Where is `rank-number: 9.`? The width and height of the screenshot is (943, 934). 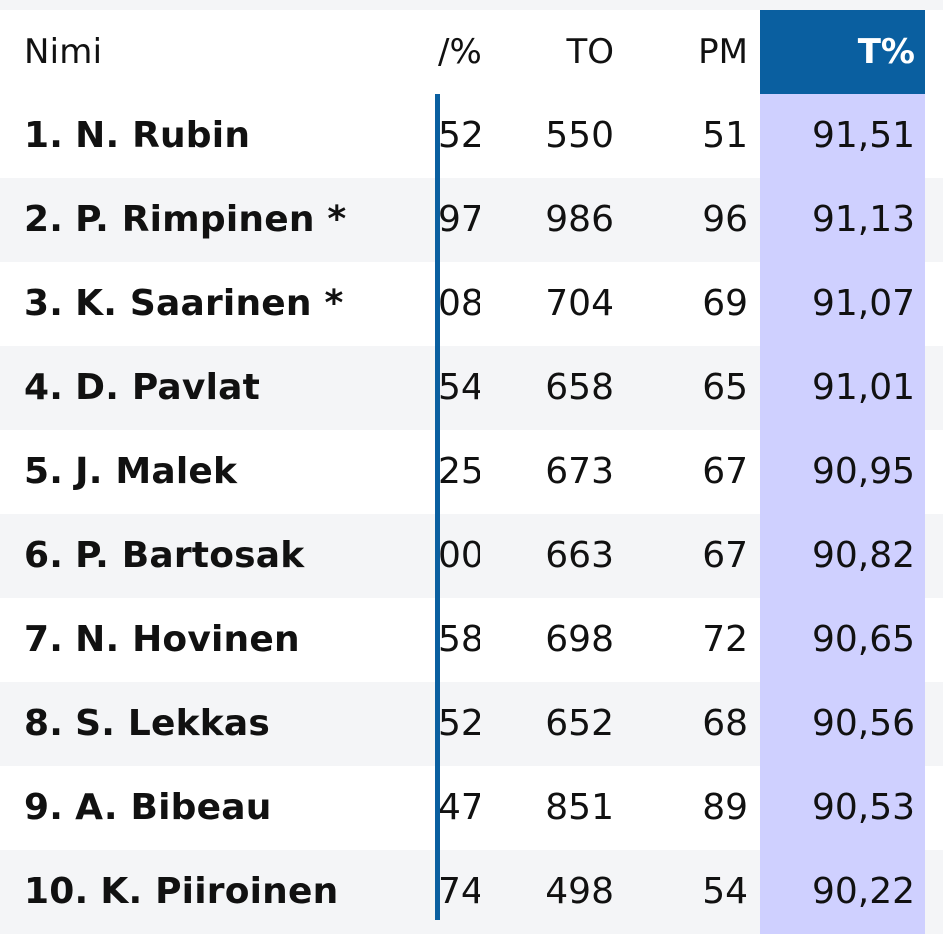 rank-number: 9. is located at coordinates (44, 807).